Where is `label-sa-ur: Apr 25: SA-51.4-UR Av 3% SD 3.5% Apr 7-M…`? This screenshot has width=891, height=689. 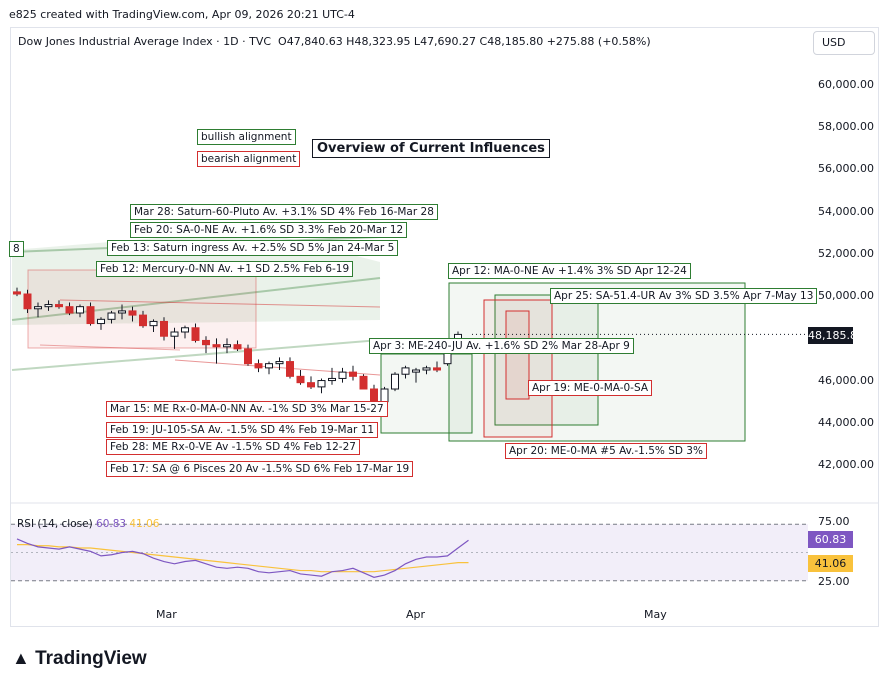
label-sa-ur: Apr 25: SA-51.4-UR Av 3% SD 3.5% Apr 7-M… is located at coordinates (684, 296).